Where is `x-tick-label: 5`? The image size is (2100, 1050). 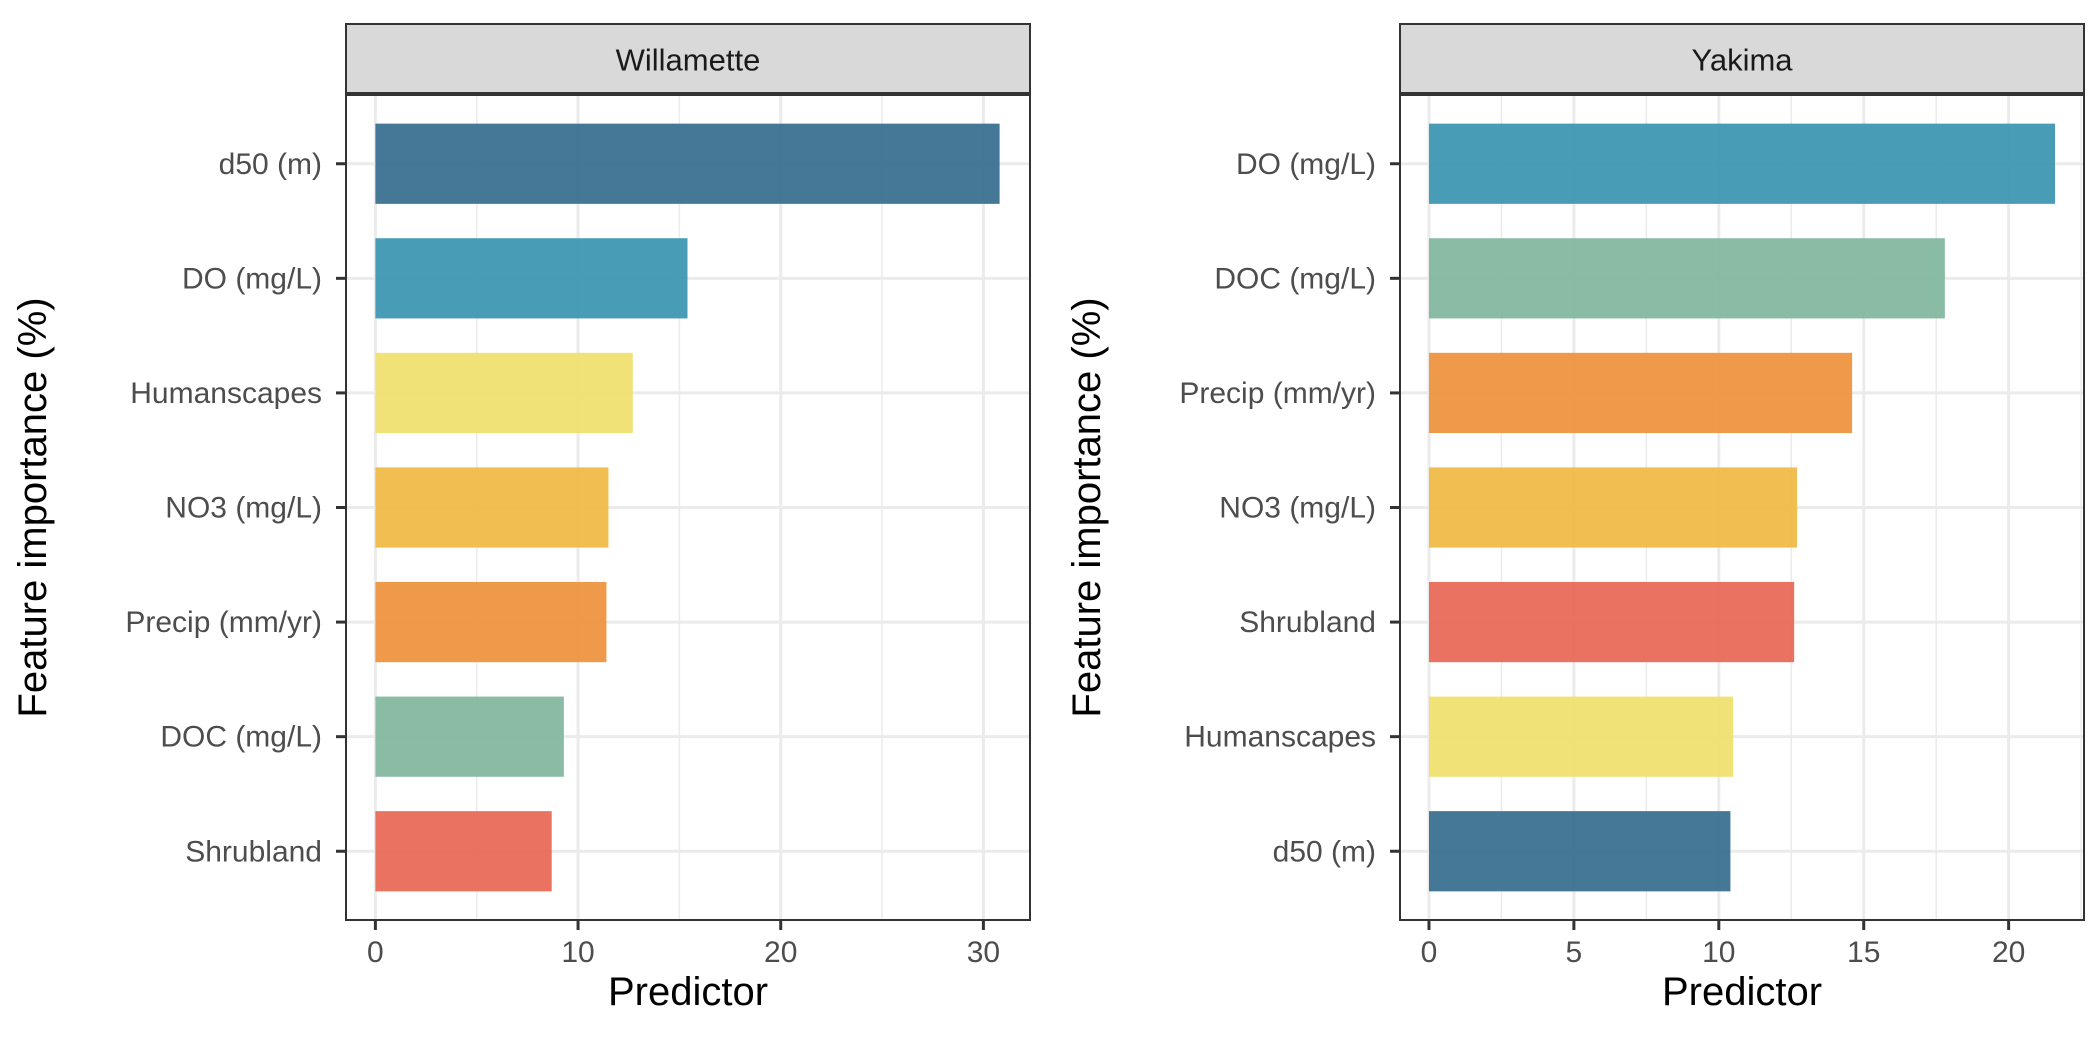 x-tick-label: 5 is located at coordinates (1574, 952).